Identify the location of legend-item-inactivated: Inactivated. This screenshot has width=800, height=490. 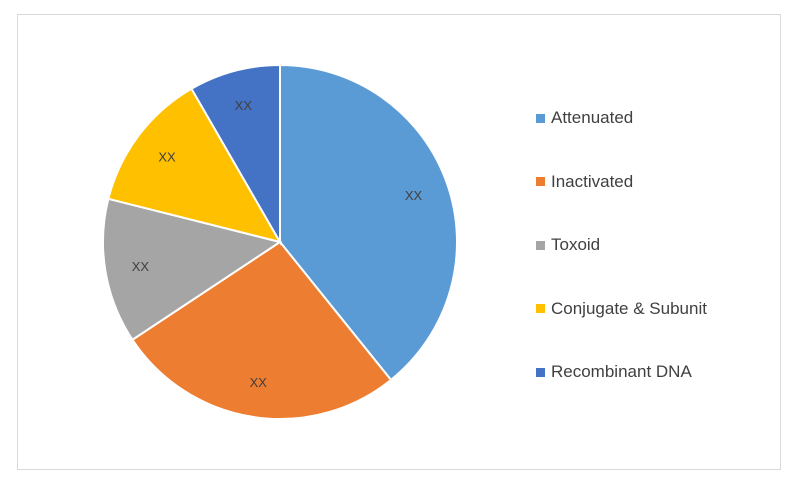
(656, 182).